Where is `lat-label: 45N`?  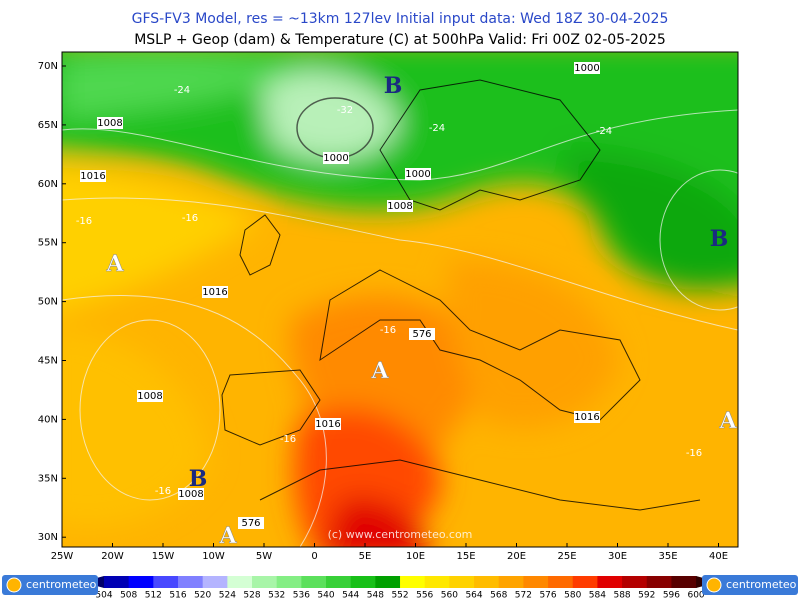 lat-label: 45N is located at coordinates (48, 361).